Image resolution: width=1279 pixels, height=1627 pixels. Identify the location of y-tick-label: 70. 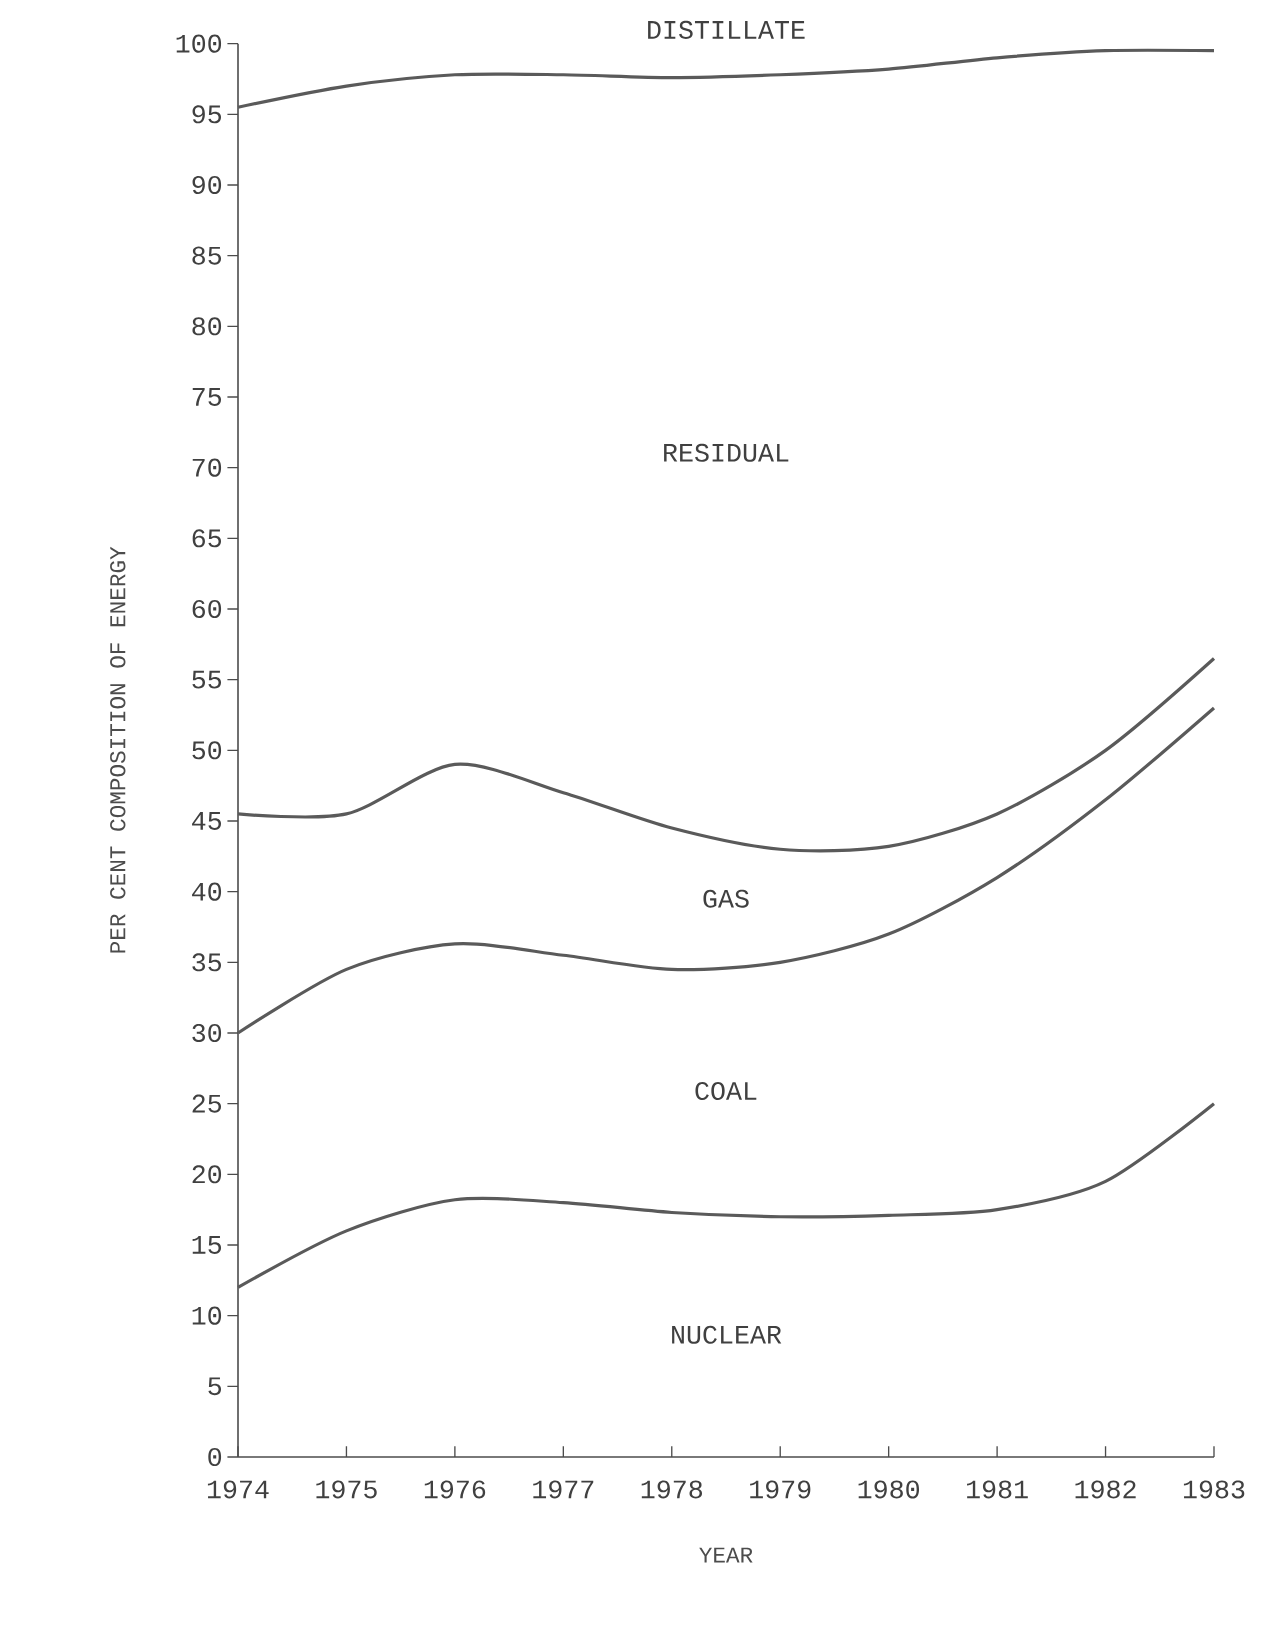
(207, 467).